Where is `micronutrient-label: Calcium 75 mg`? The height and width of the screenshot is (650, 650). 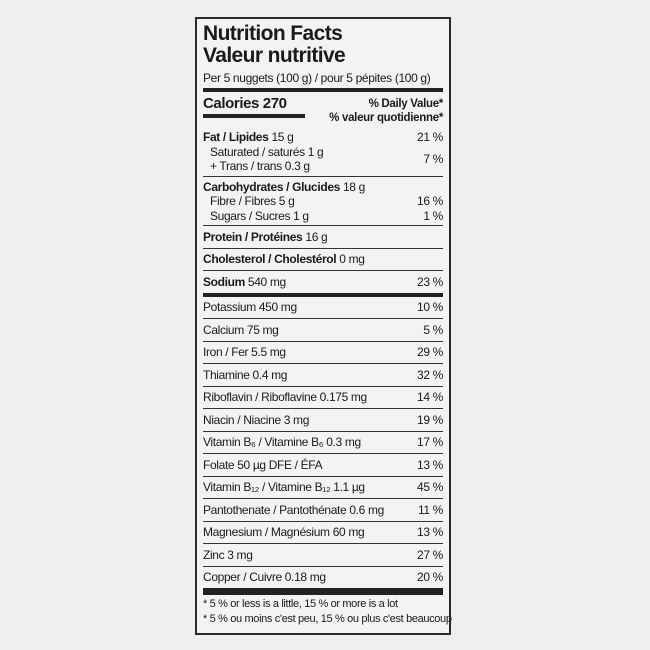 micronutrient-label: Calcium 75 mg is located at coordinates (241, 329).